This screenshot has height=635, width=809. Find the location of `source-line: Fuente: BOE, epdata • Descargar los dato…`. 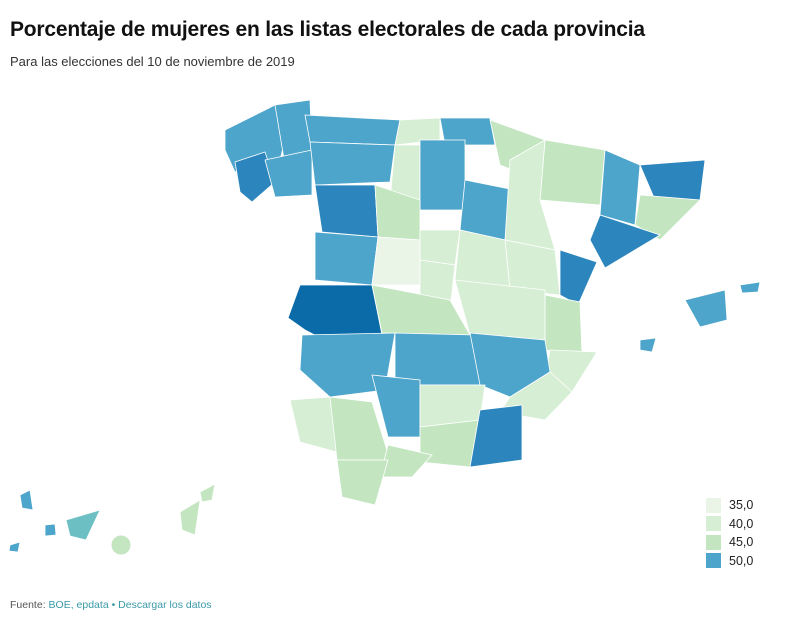

source-line: Fuente: BOE, epdata • Descargar los dato… is located at coordinates (111, 605).